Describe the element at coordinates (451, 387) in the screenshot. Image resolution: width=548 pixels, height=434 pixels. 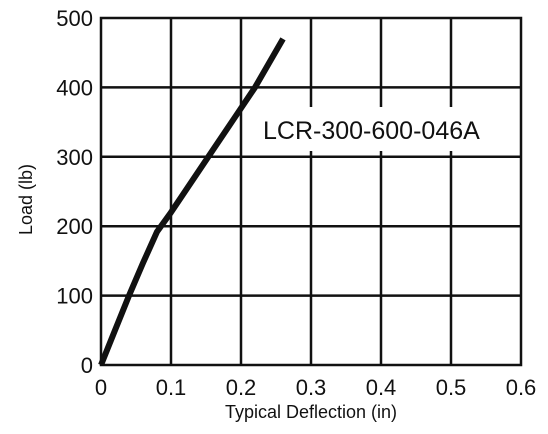
I see `x-tick-label: 0.5` at that location.